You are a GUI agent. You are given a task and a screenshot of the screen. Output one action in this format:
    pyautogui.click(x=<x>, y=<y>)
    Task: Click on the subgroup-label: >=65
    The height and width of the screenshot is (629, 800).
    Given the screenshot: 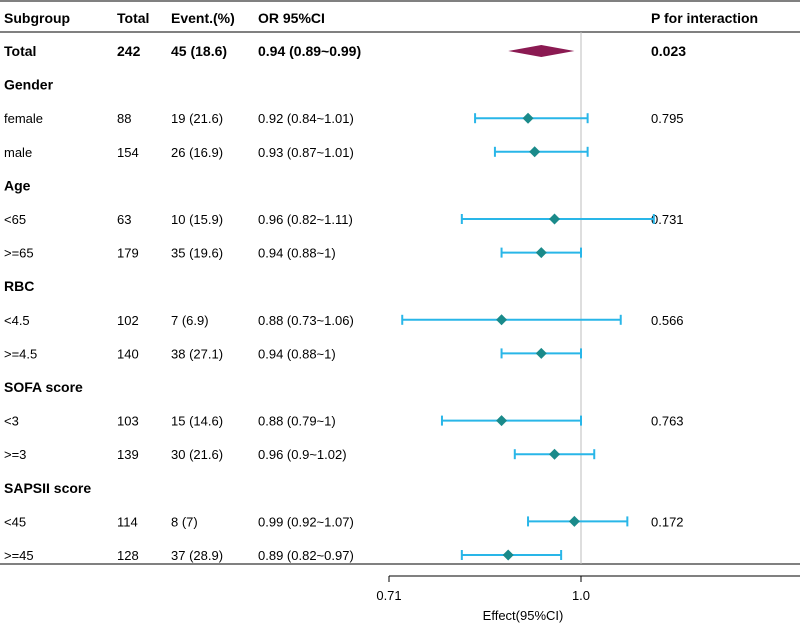 What is the action you would take?
    pyautogui.click(x=19, y=253)
    